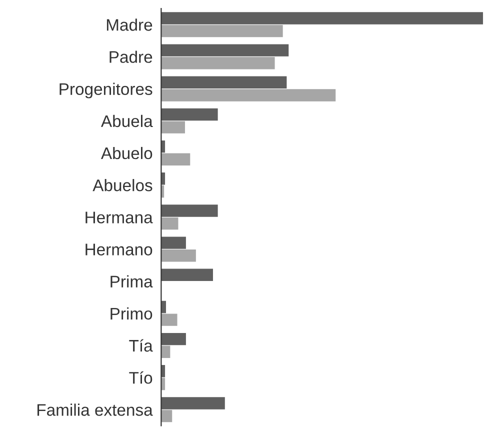 This screenshot has height=430, width=484. I want to click on y-tick-label: Madre, so click(129, 24).